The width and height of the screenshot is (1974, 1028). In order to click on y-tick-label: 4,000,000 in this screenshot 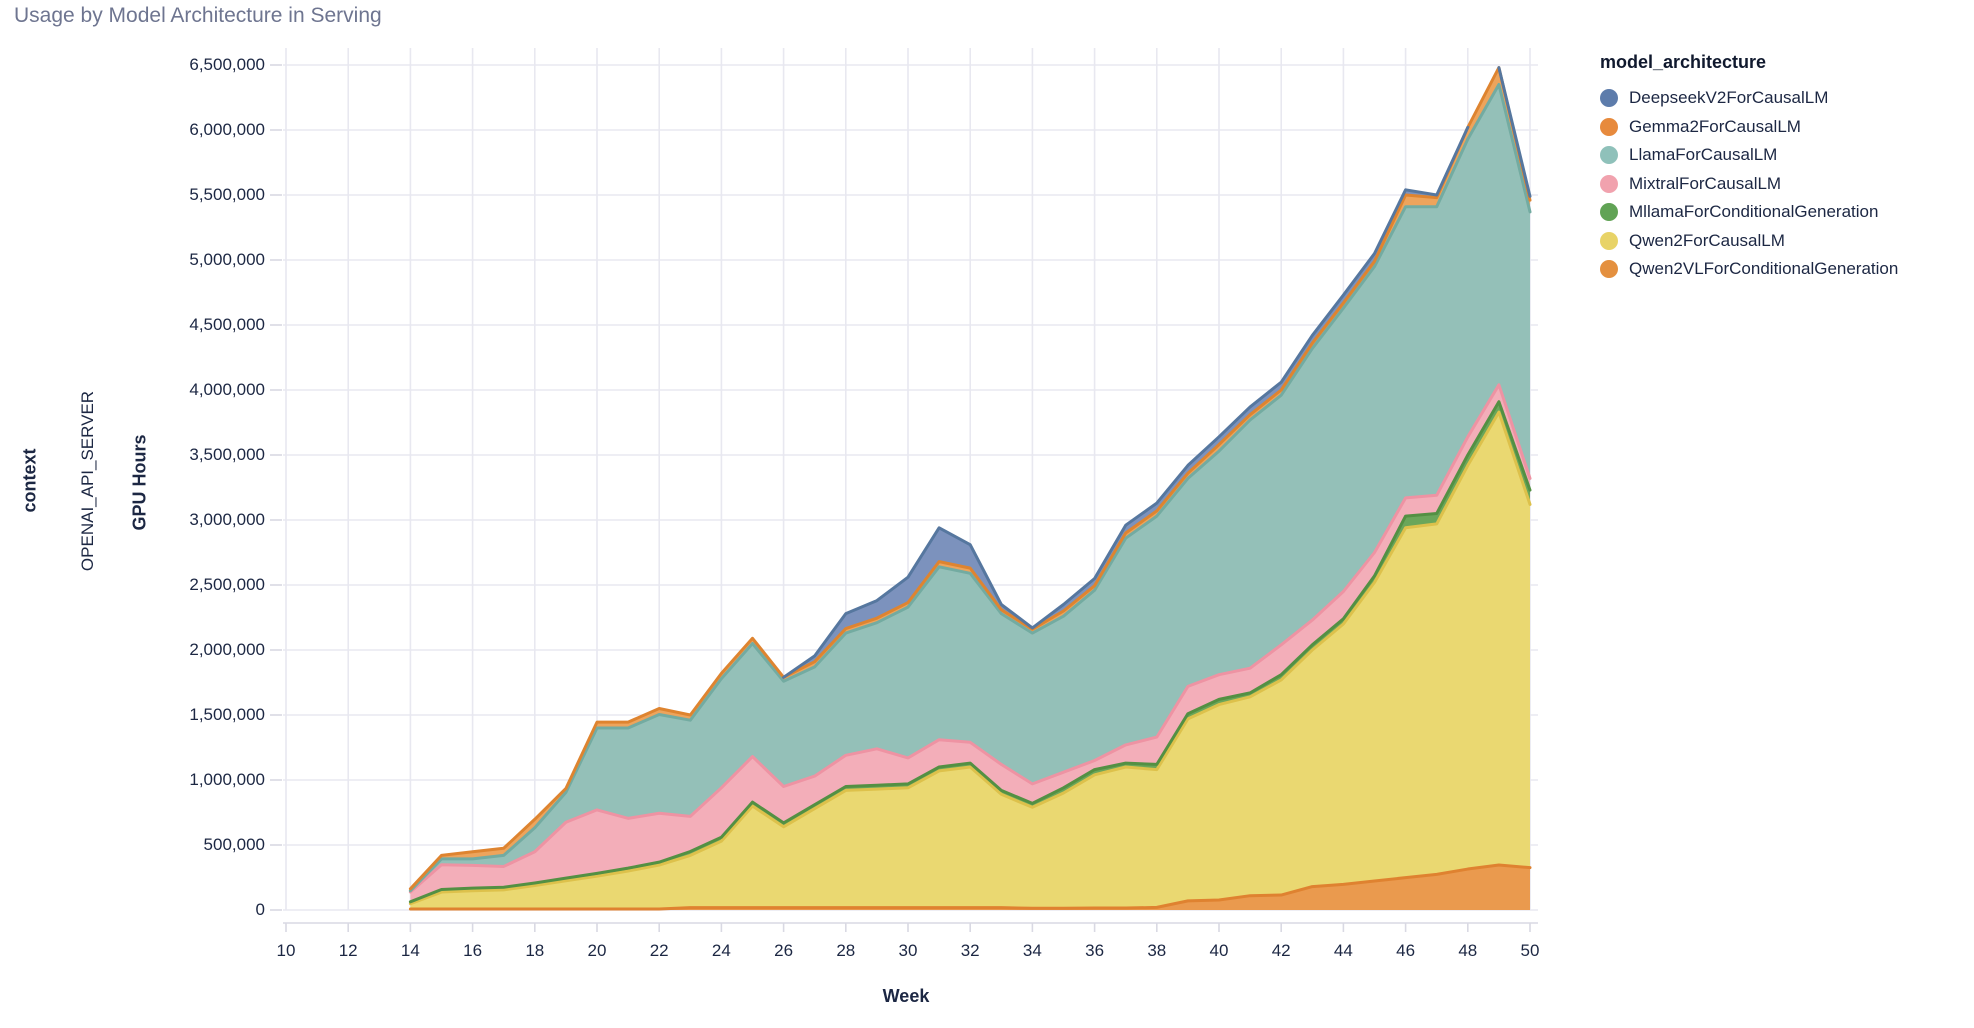, I will do `click(227, 389)`.